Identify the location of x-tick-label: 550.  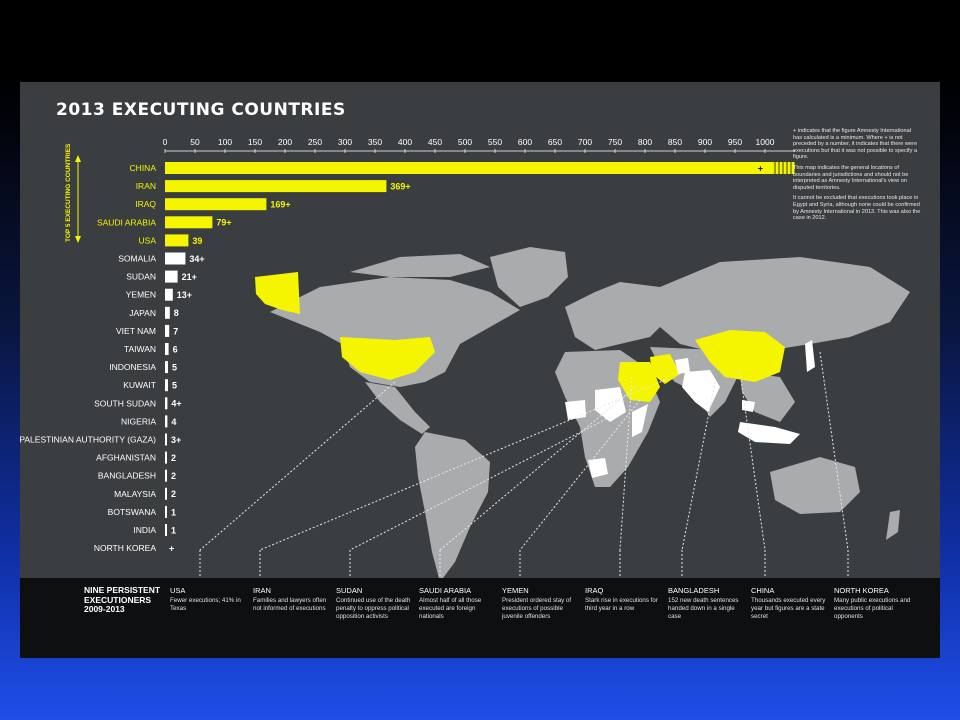
(495, 142).